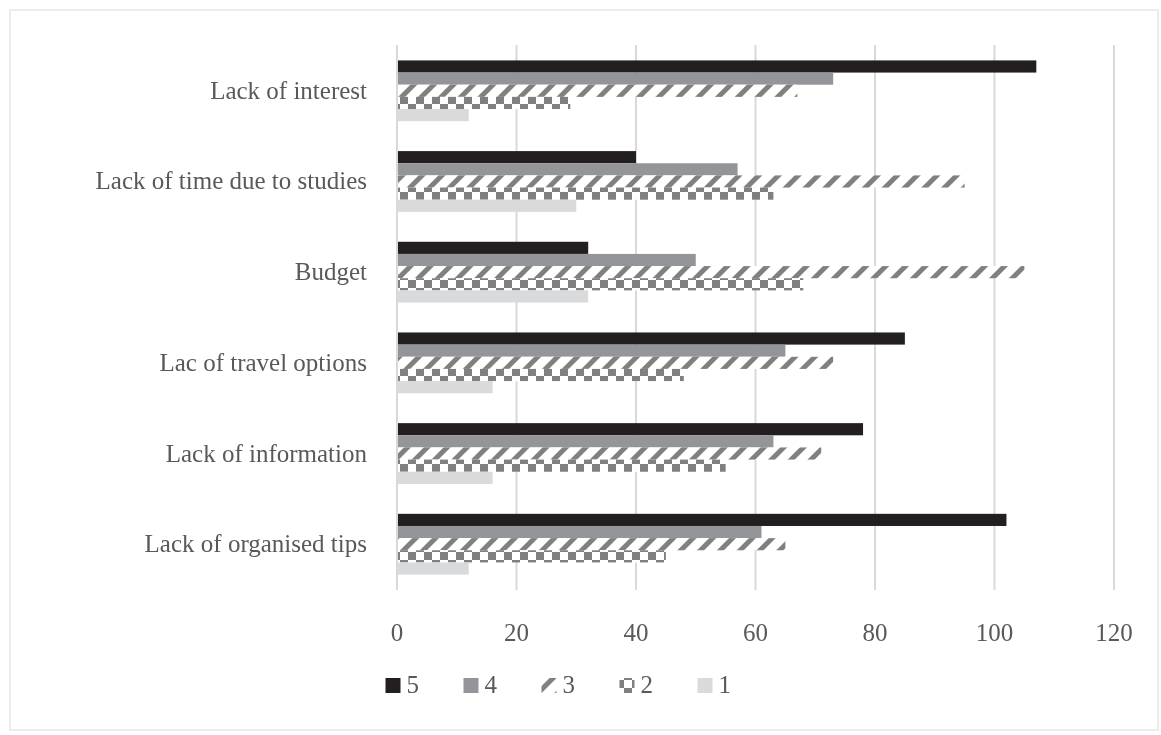 This screenshot has width=1161, height=735. I want to click on x-tick-label: 0, so click(397, 632).